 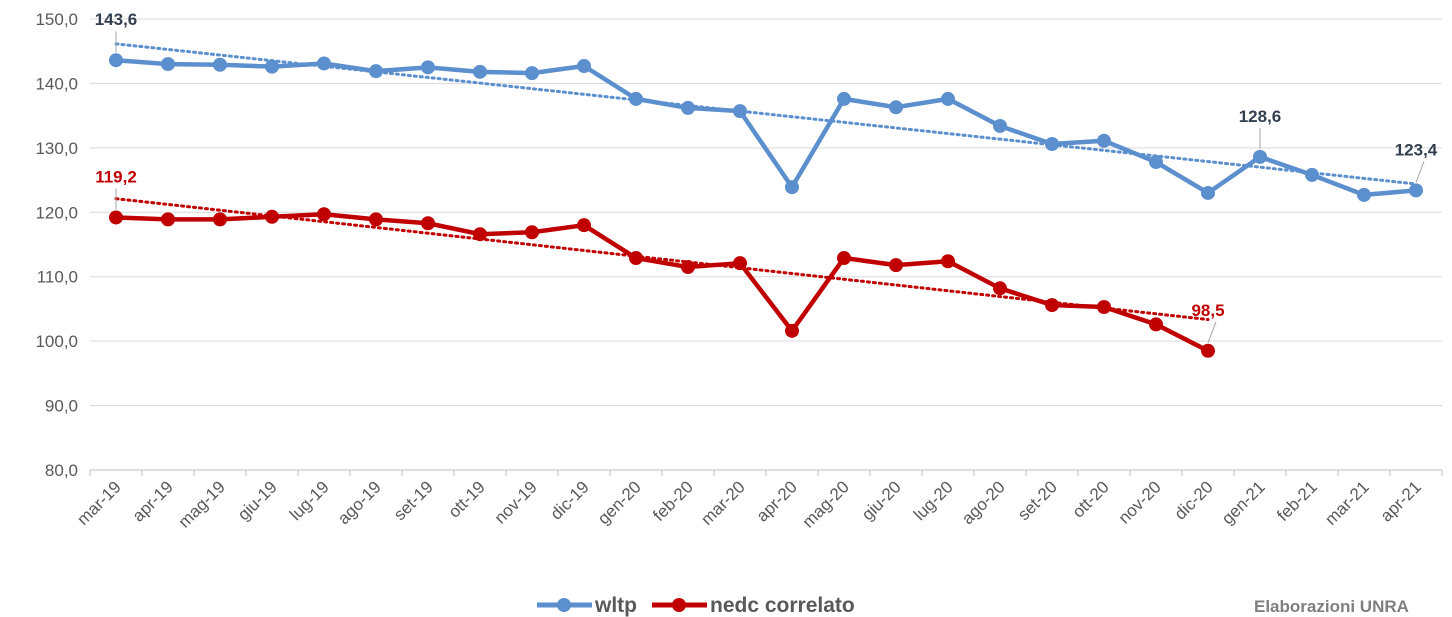 What do you see at coordinates (881, 500) in the screenshot?
I see `x-tick-label: giu-20` at bounding box center [881, 500].